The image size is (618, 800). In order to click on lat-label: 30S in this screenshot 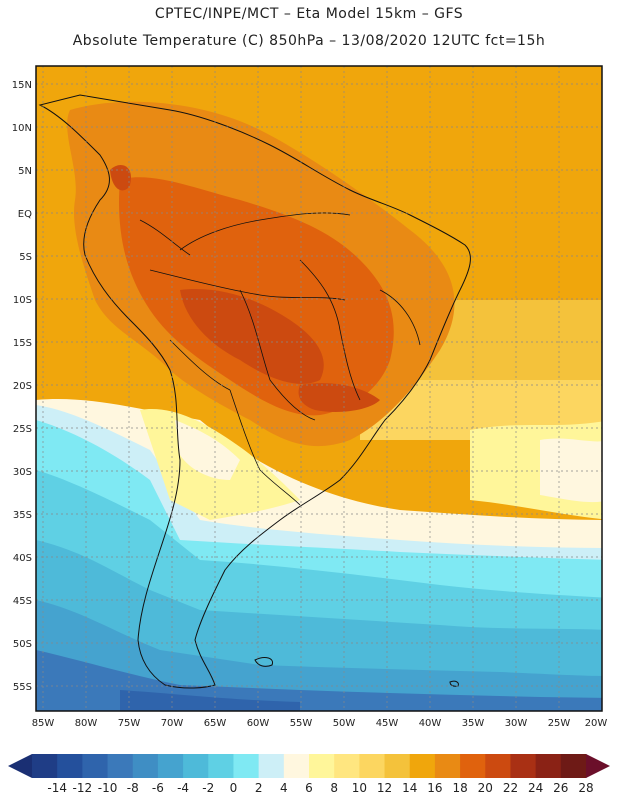, I will do `click(22, 472)`.